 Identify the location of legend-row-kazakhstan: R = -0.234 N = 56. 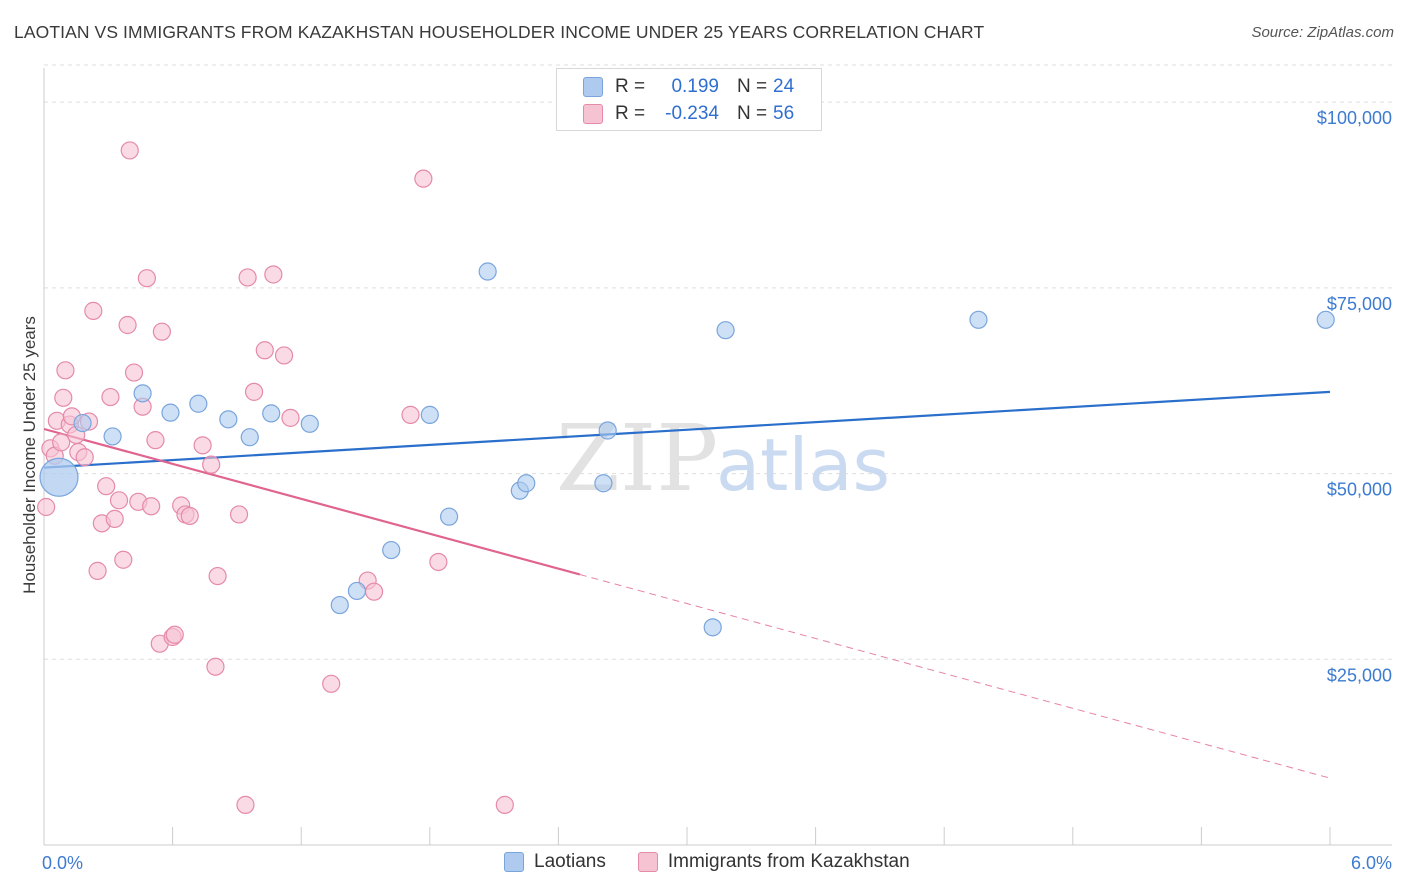
(688, 114).